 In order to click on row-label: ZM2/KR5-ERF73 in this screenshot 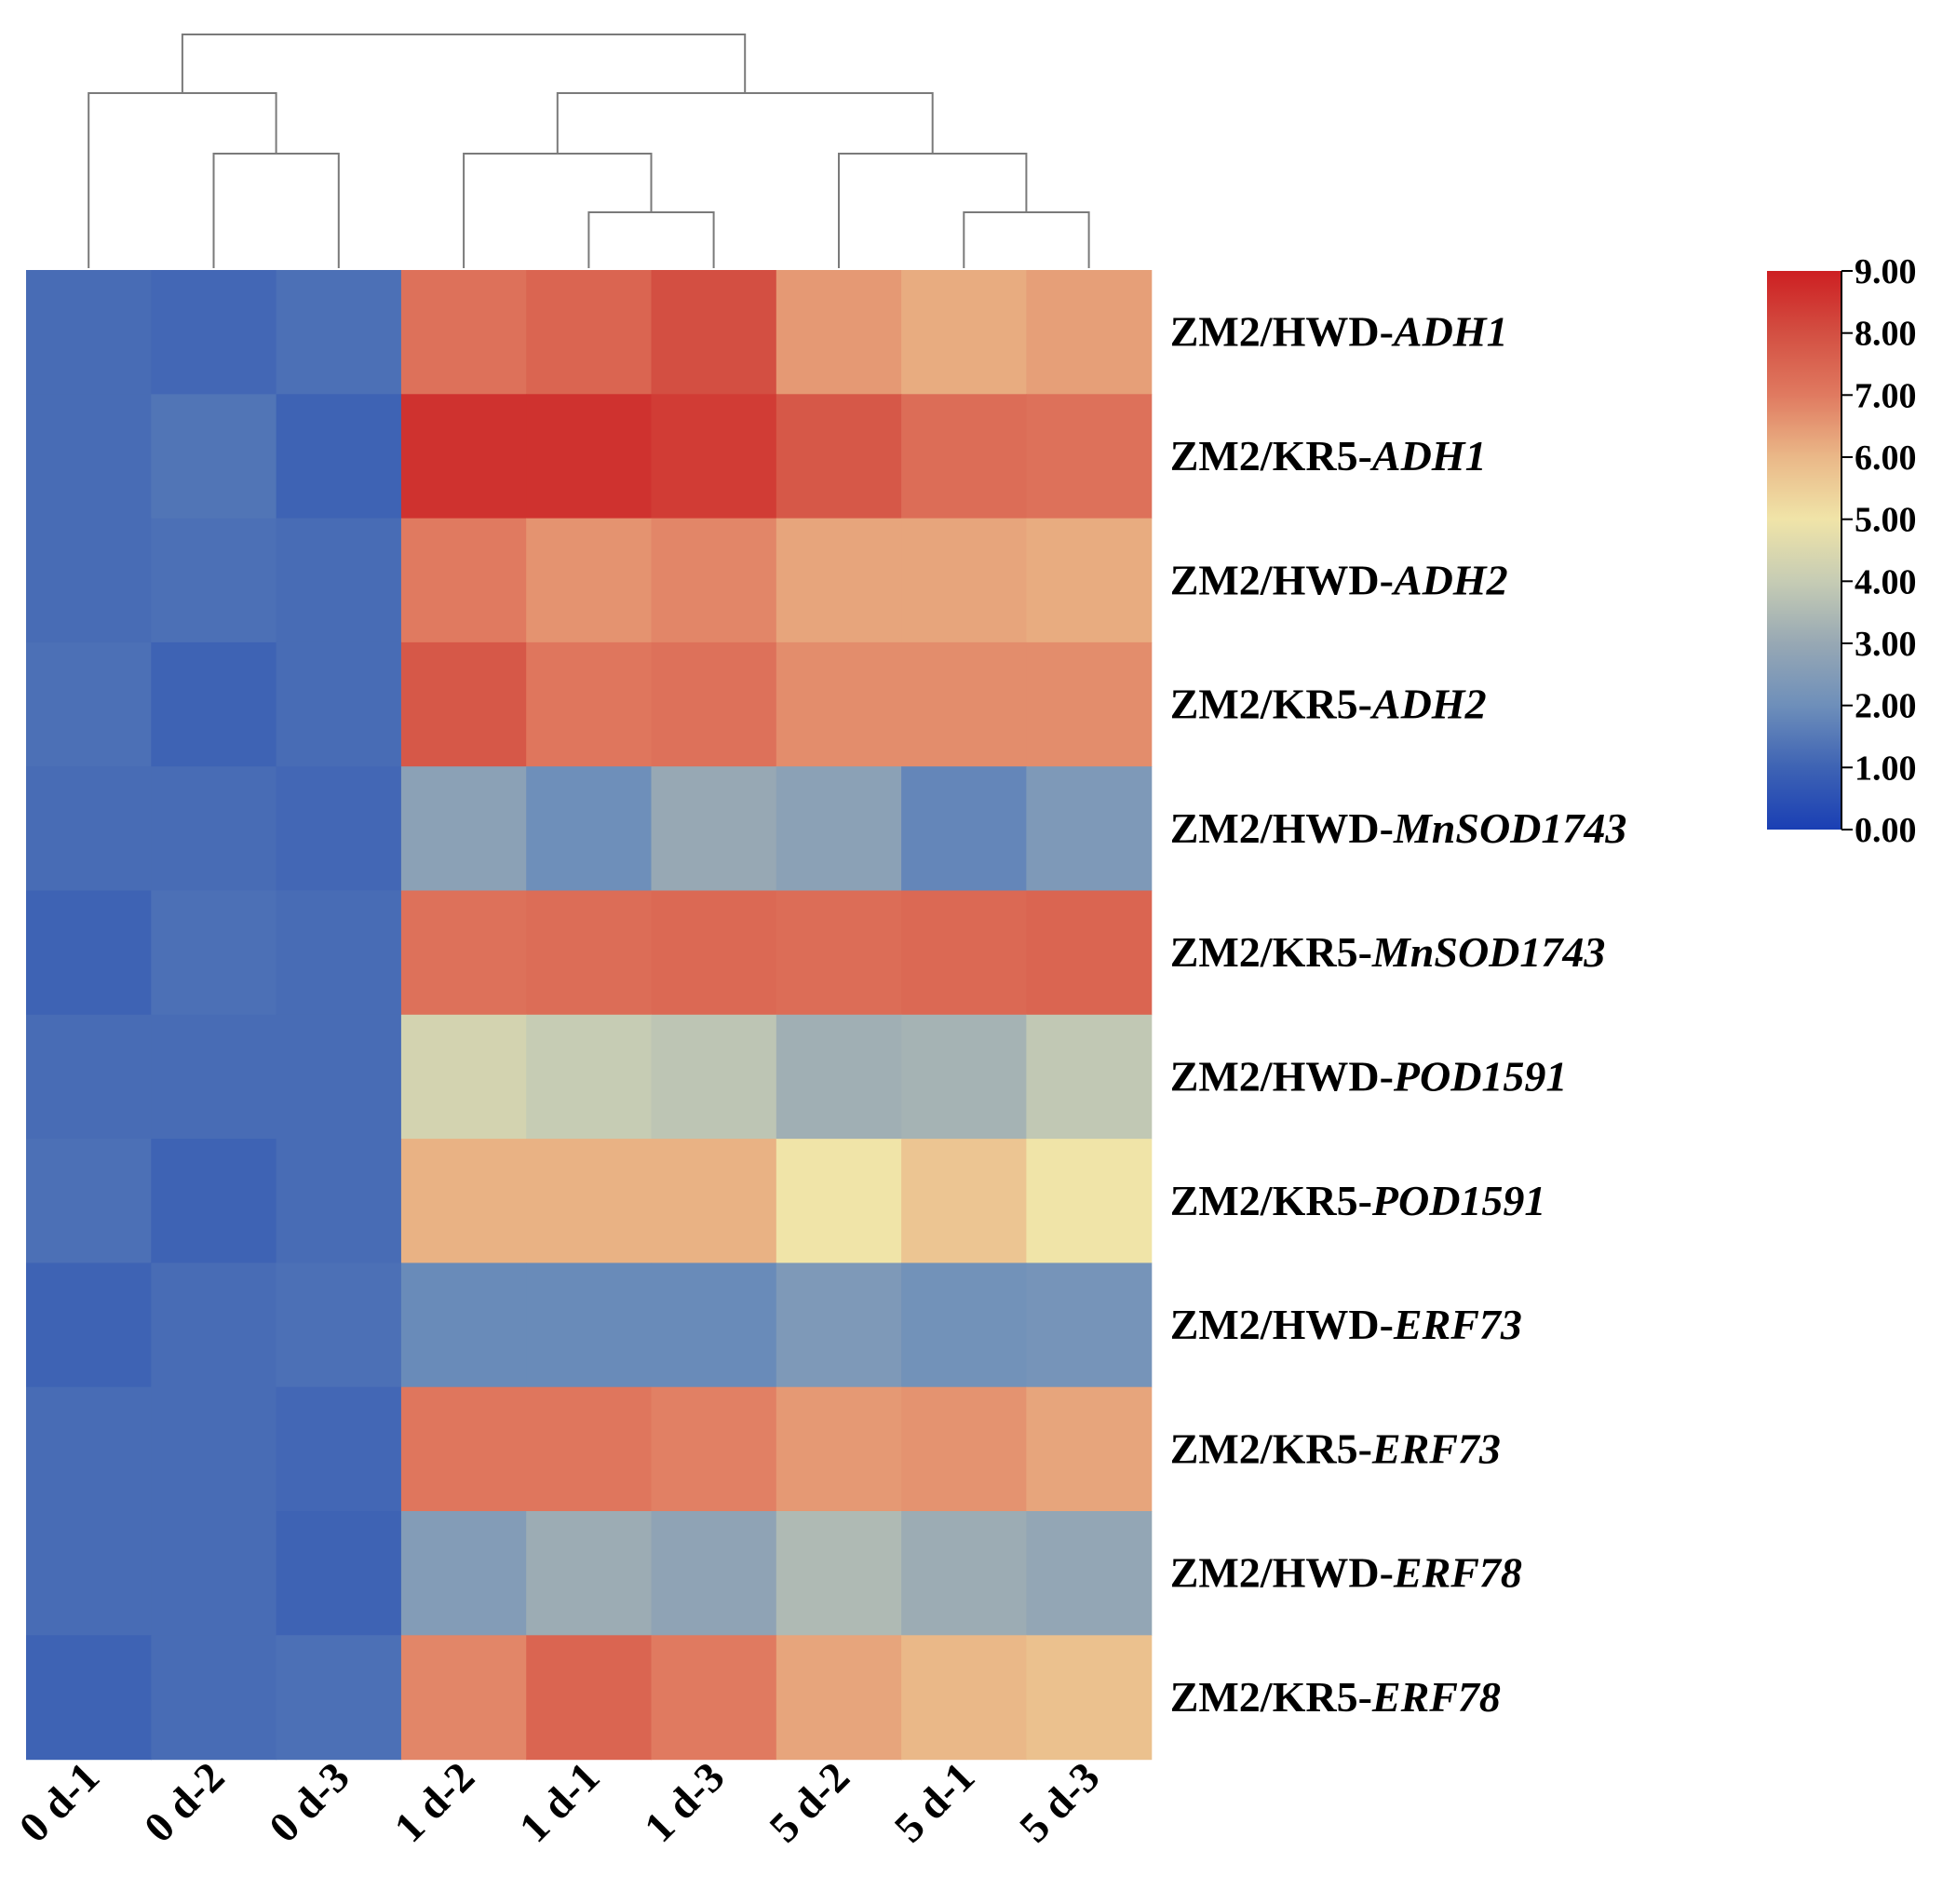, I will do `click(1335, 1448)`.